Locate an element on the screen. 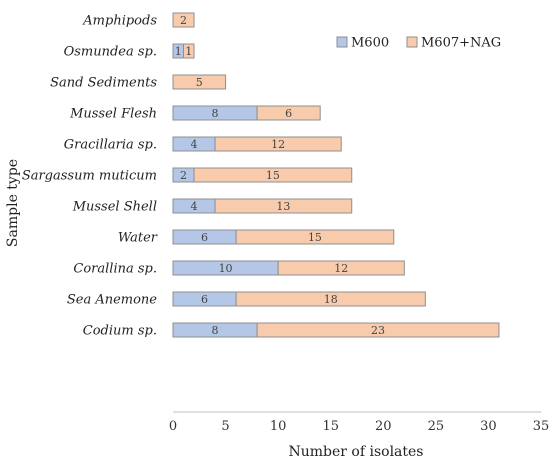 The height and width of the screenshot is (460, 550). data-label-m607-nag-corallina-sp: 12 is located at coordinates (341, 268).